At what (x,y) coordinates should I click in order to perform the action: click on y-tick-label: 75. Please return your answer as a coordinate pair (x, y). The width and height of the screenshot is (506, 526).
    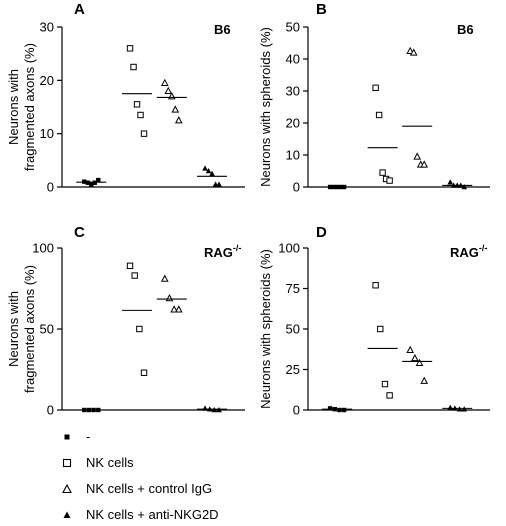
    Looking at the image, I should click on (293, 288).